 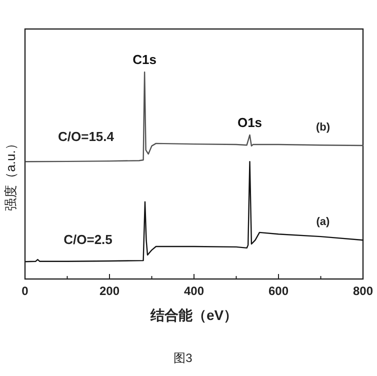 I want to click on annotation: O1s, so click(x=249, y=122).